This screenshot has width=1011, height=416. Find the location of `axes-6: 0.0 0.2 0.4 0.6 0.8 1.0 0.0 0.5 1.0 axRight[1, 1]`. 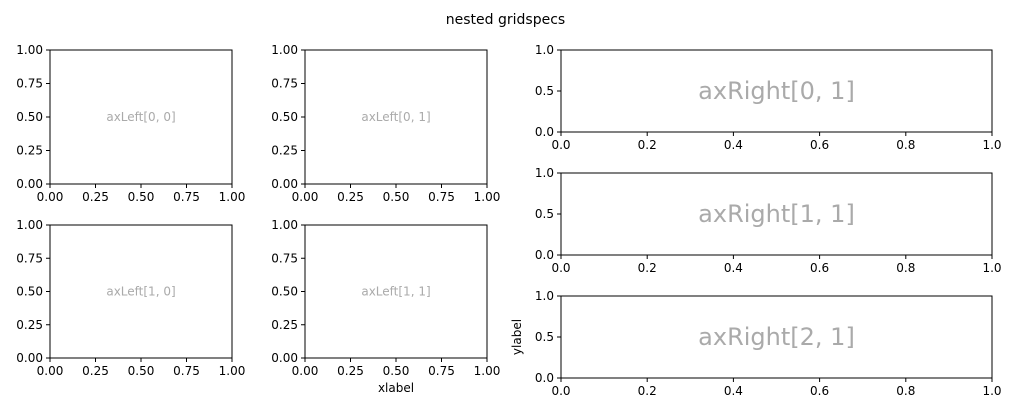

axes-6: 0.0 0.2 0.4 0.6 0.8 1.0 0.0 0.5 1.0 axRight[1, 1] is located at coordinates (768, 220).